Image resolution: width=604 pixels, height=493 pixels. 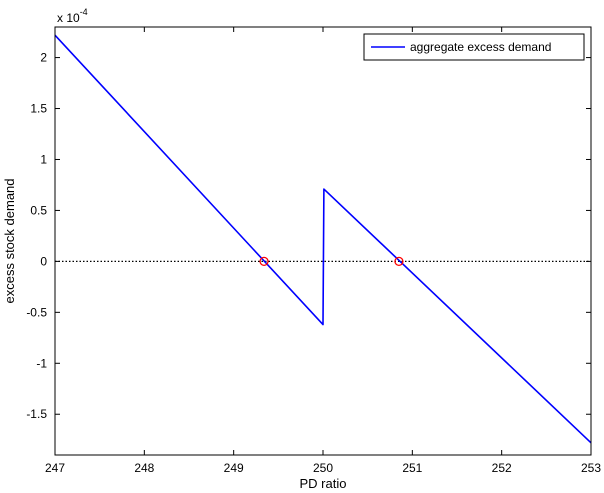 I want to click on y-tick-label: 0, so click(x=43, y=261).